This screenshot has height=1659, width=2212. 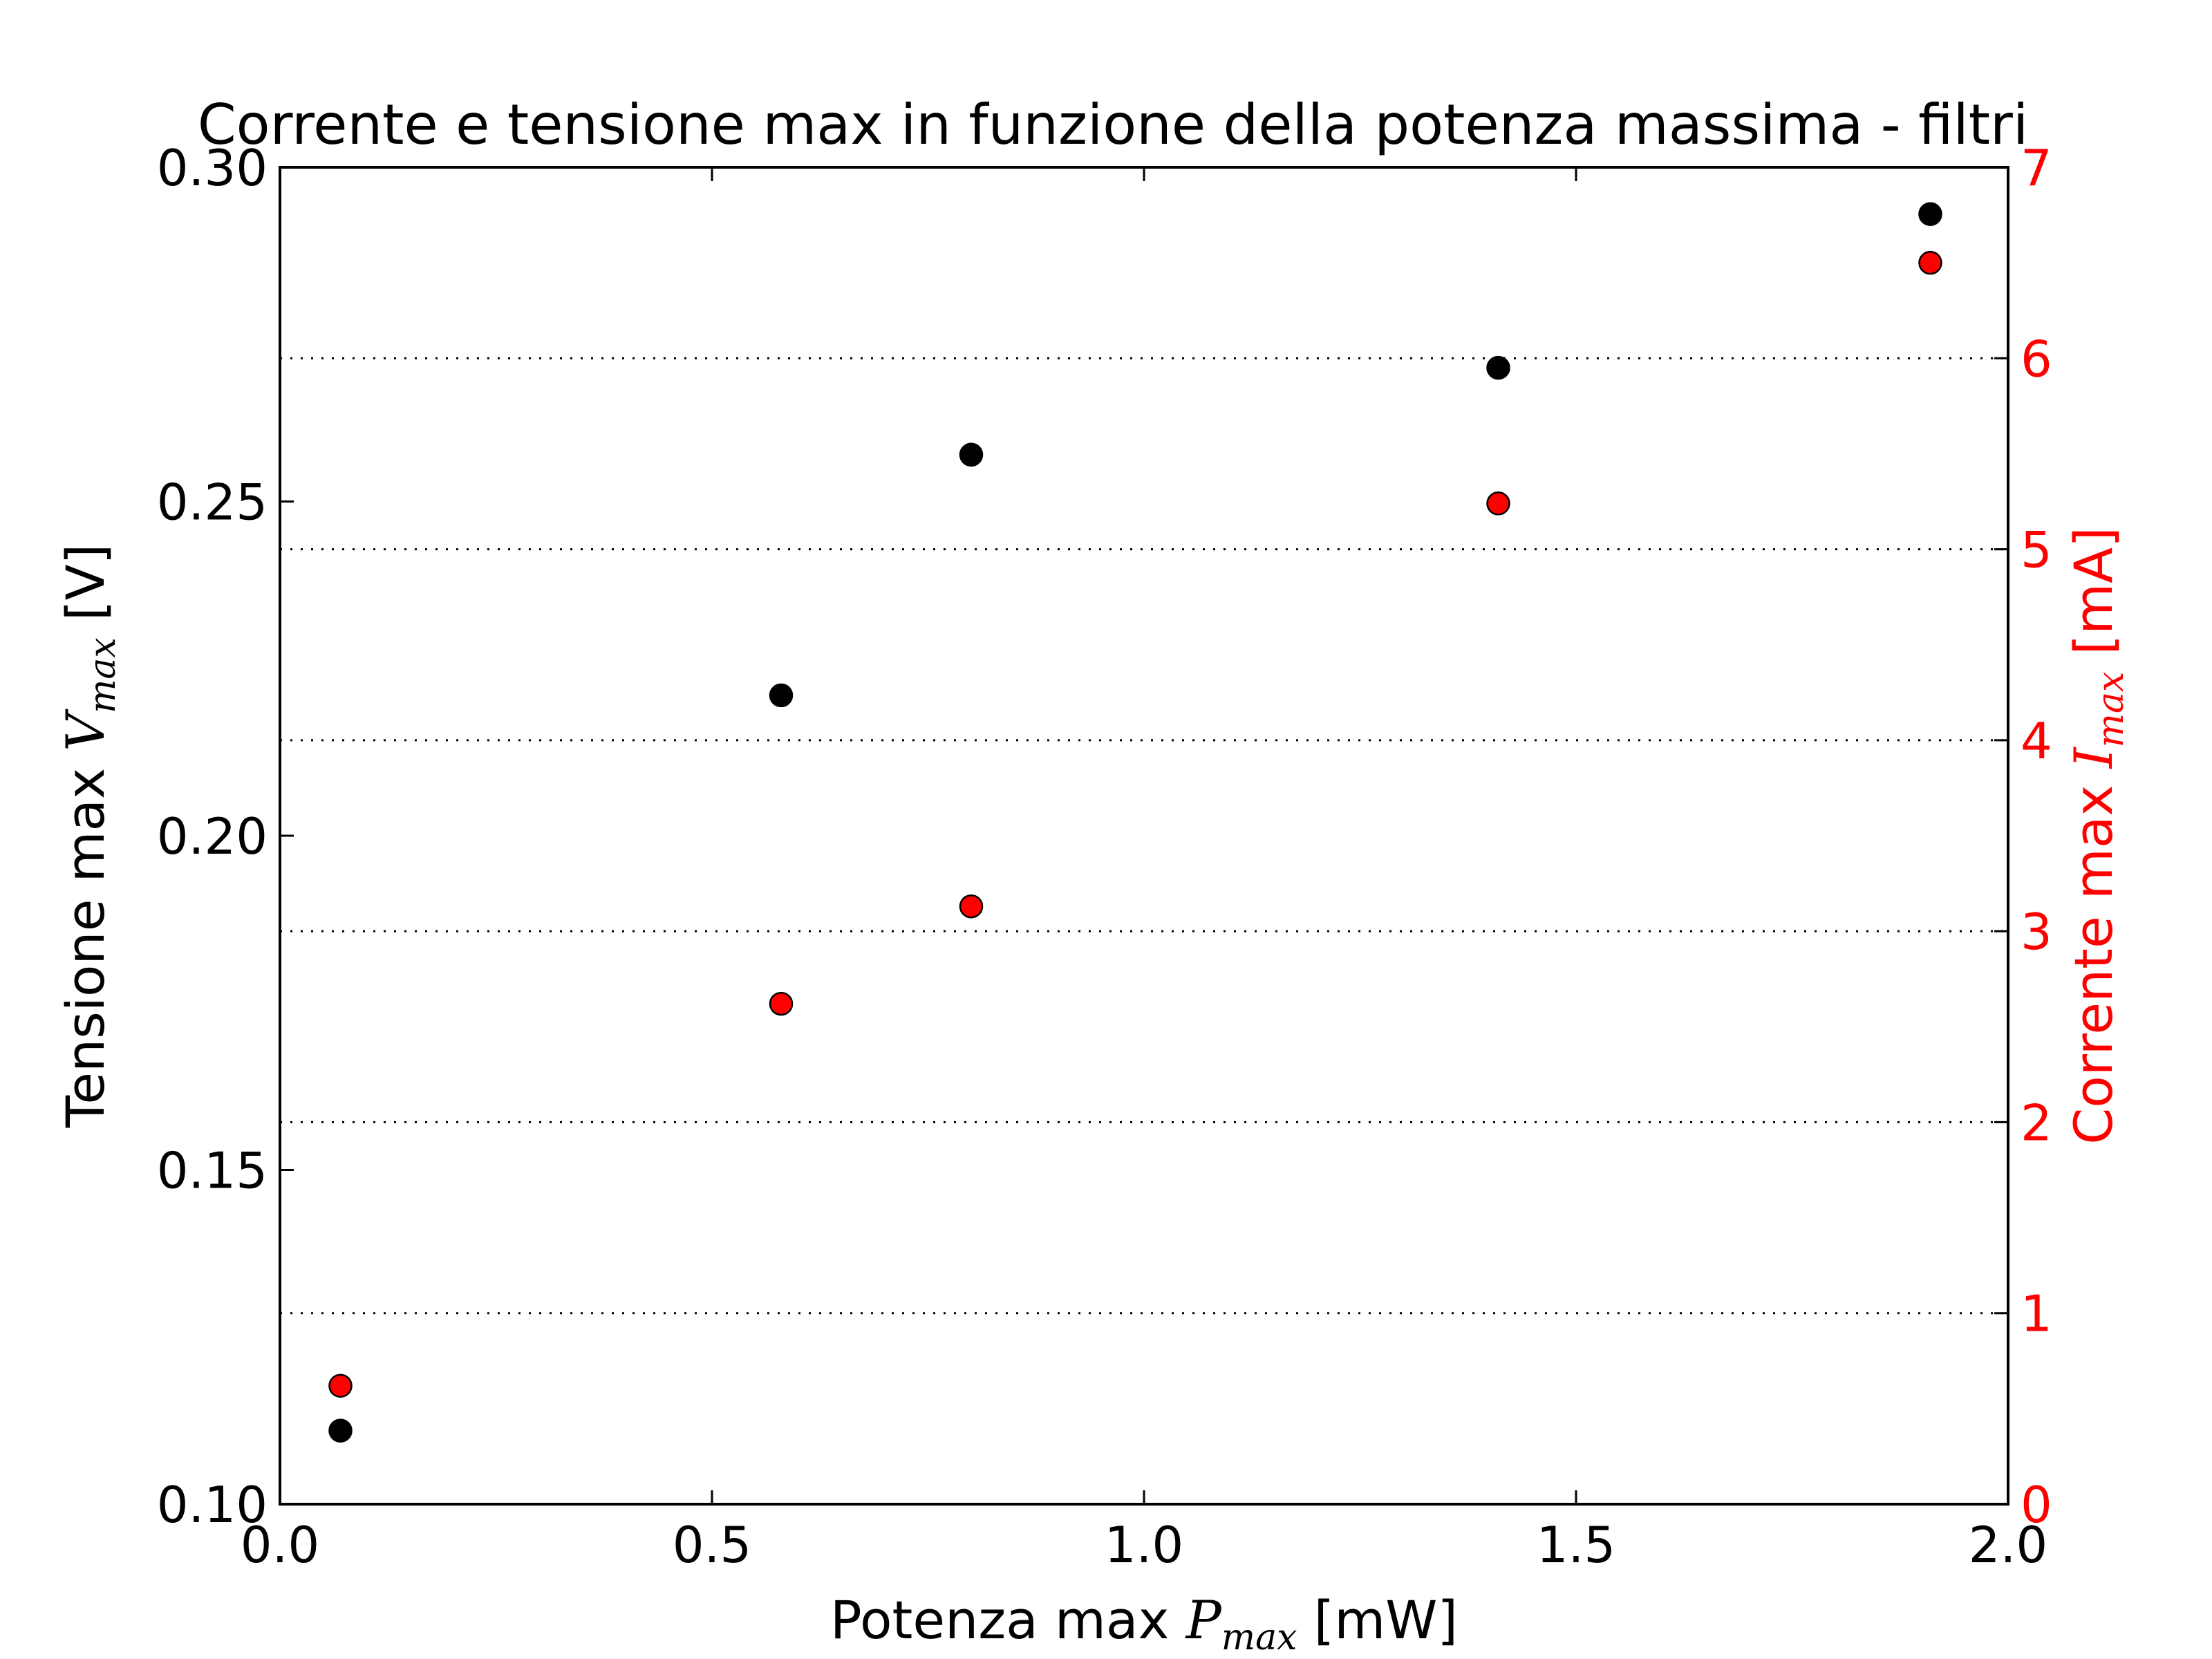 I want to click on y-right-tick-label: 3, so click(x=2036, y=932).